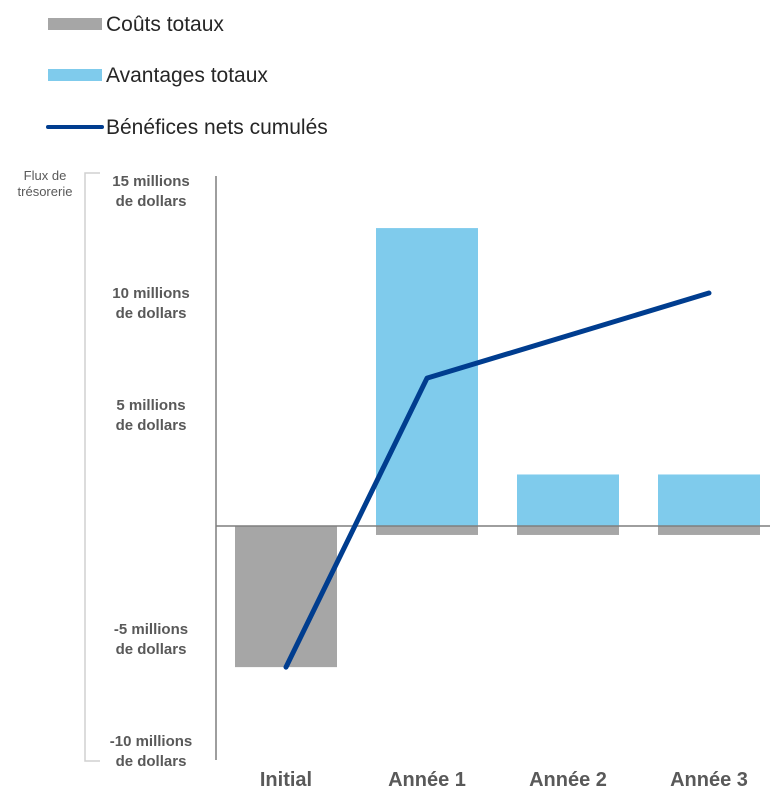  I want to click on y-tick-label-1-1: de dollars, so click(151, 313).